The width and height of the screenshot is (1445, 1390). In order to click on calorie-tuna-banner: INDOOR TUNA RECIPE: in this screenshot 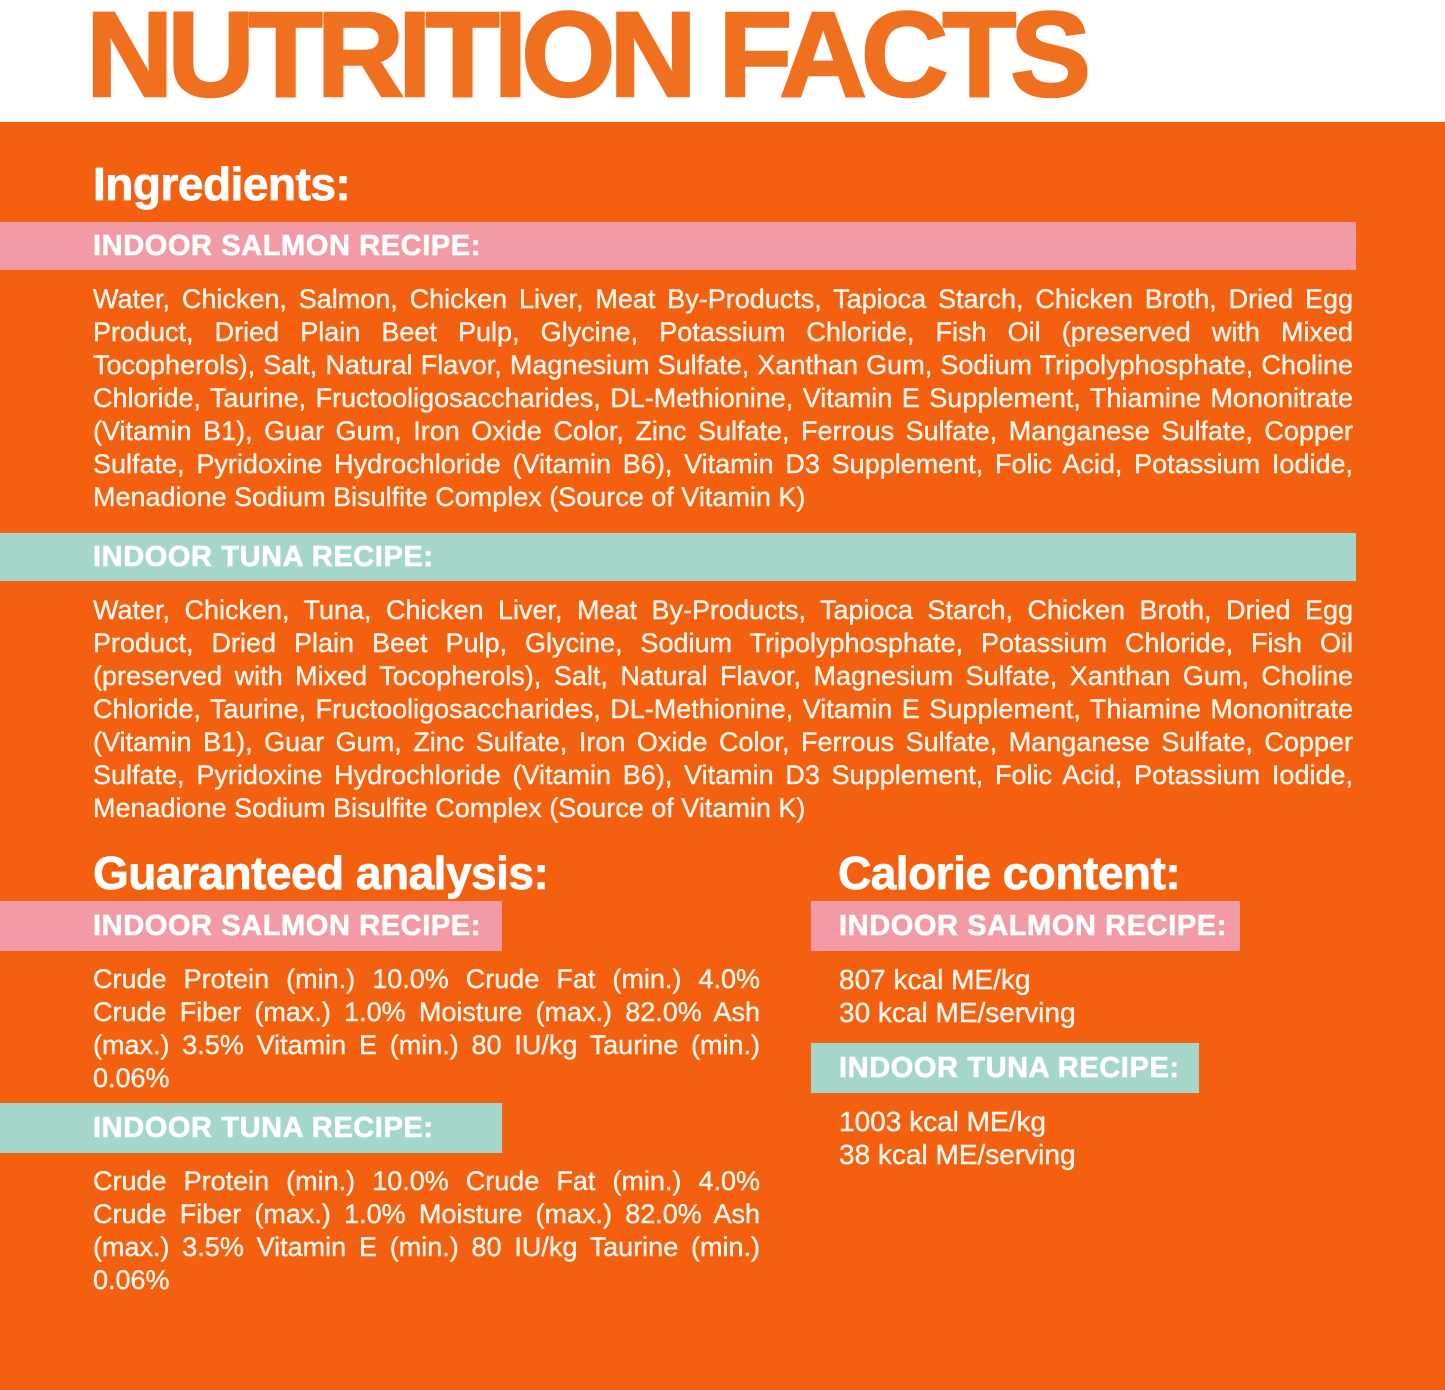, I will do `click(1005, 1068)`.